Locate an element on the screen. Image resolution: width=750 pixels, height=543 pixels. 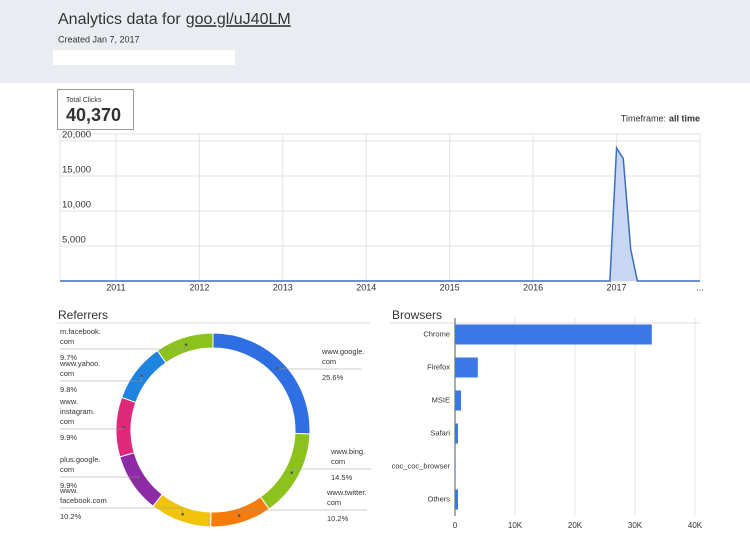
y-tick-label: 20,000 is located at coordinates (76, 135).